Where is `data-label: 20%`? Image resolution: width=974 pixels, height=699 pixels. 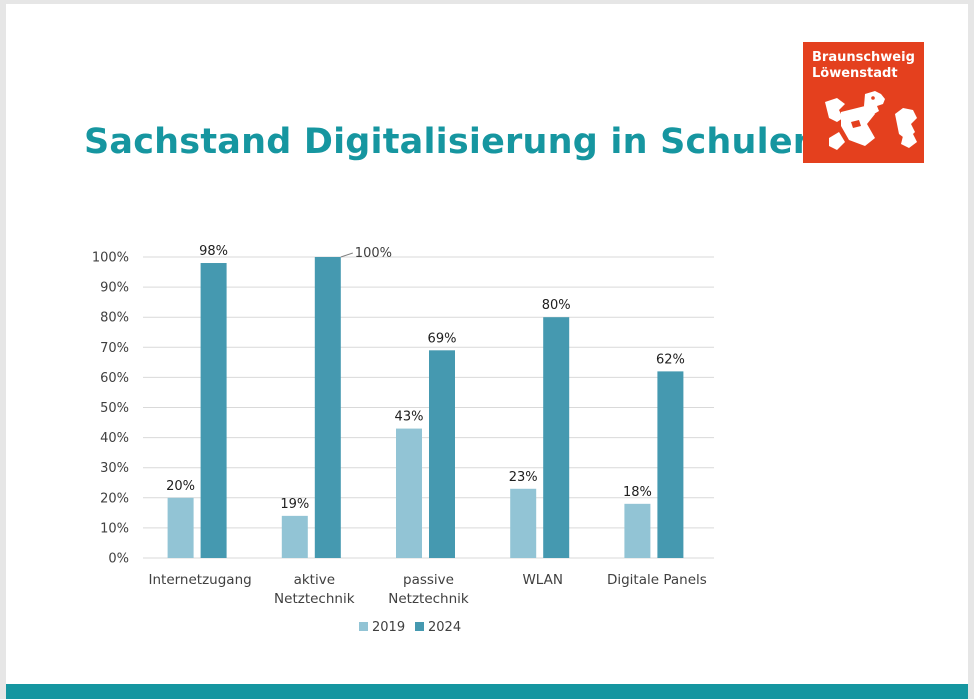 data-label: 20% is located at coordinates (180, 486).